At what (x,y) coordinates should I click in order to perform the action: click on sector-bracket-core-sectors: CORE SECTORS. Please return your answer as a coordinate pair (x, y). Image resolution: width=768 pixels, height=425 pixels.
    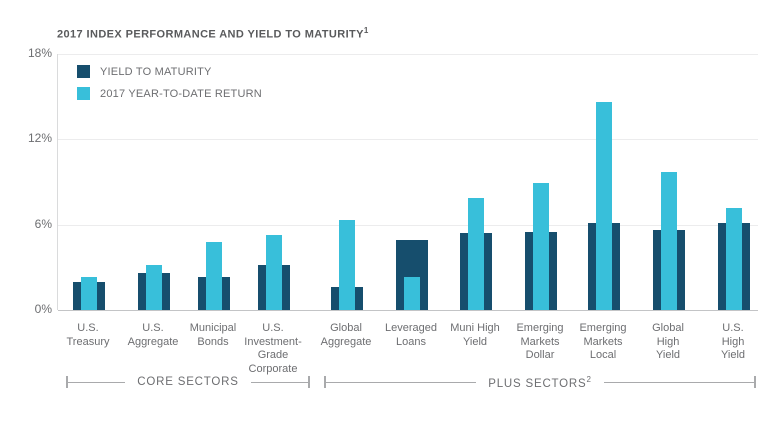
    Looking at the image, I should click on (188, 382).